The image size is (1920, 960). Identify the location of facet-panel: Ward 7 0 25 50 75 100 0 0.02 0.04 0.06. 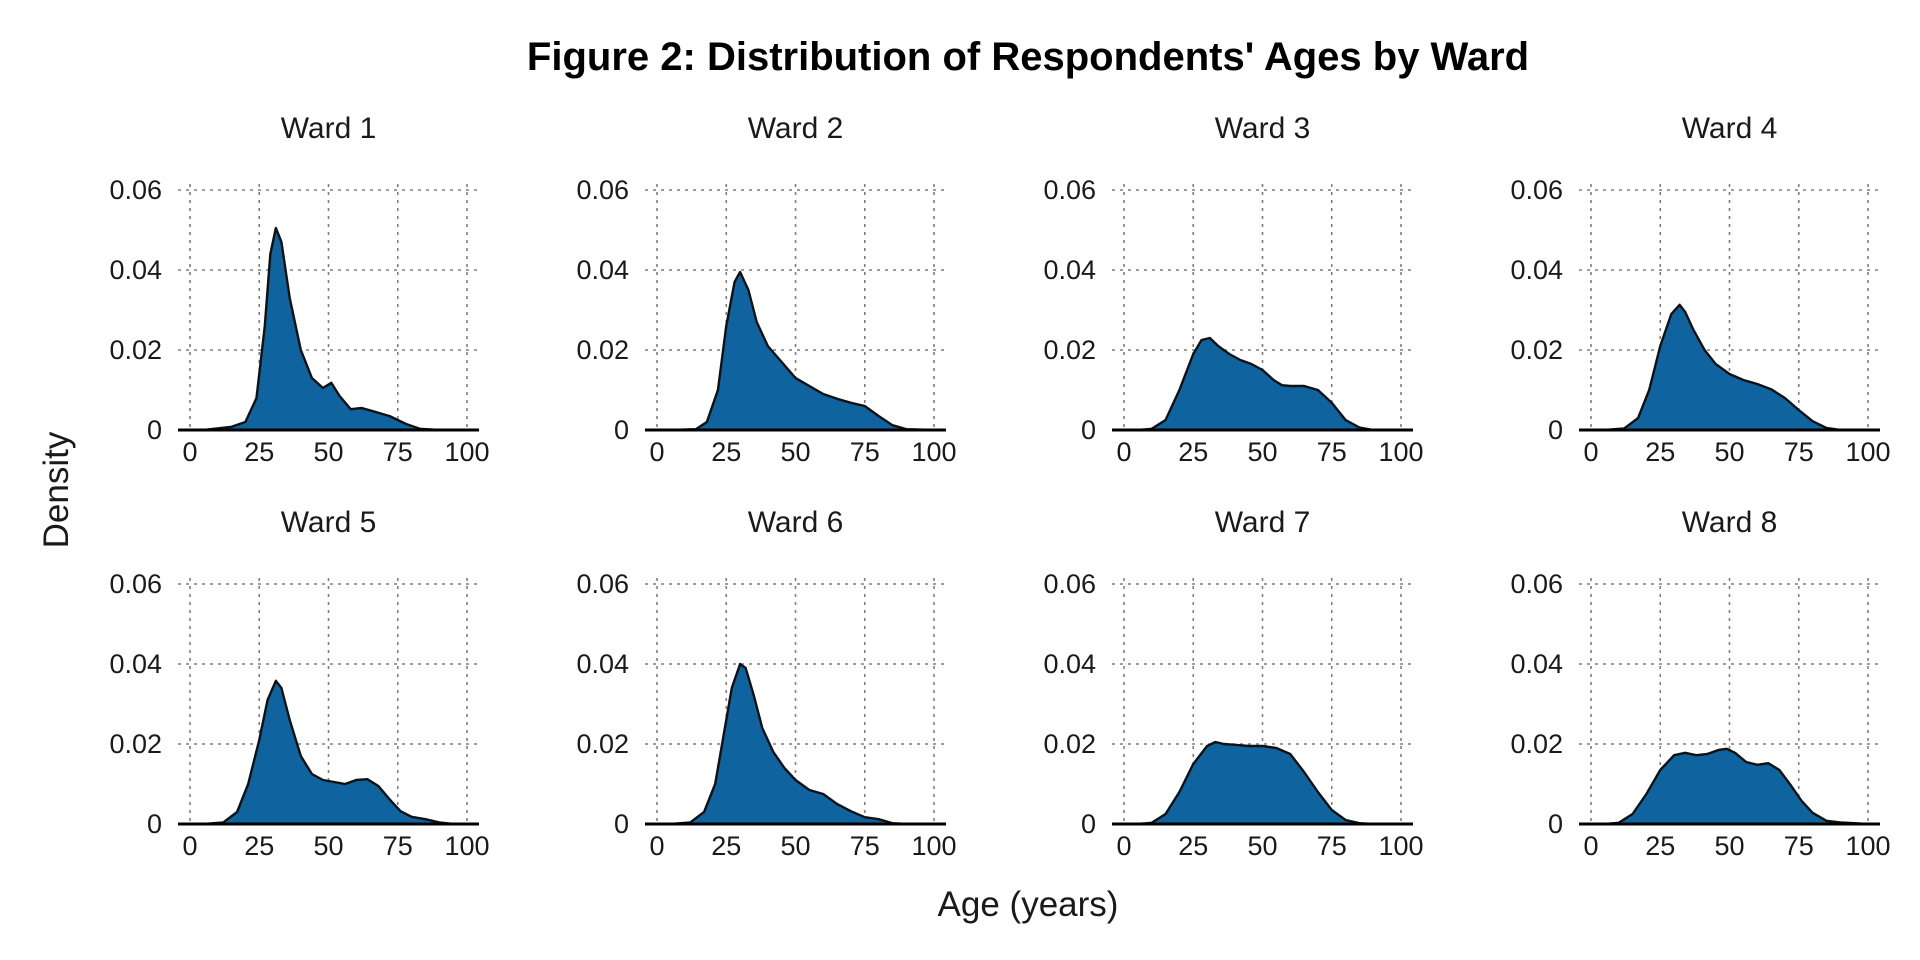
(1233, 683).